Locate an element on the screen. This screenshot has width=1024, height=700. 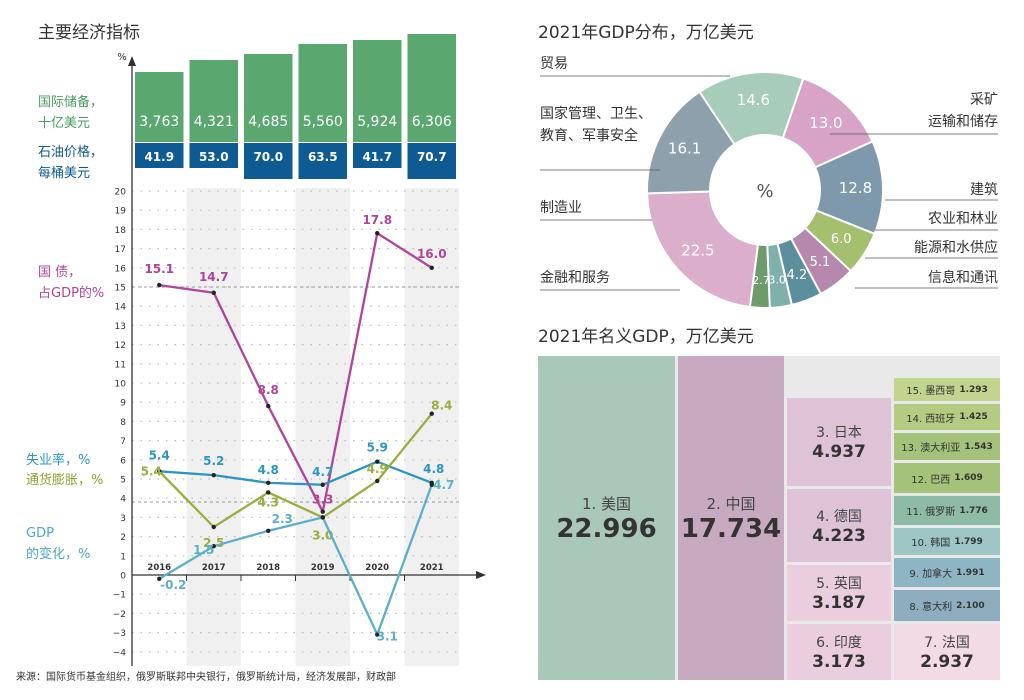
country-name: 3. 日本 is located at coordinates (839, 433).